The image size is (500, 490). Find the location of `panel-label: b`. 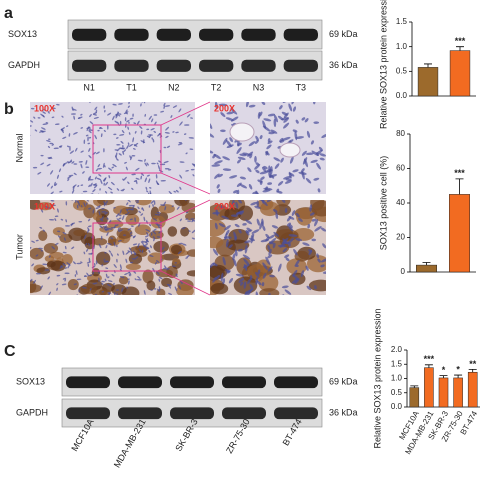

panel-label: b is located at coordinates (9, 109).